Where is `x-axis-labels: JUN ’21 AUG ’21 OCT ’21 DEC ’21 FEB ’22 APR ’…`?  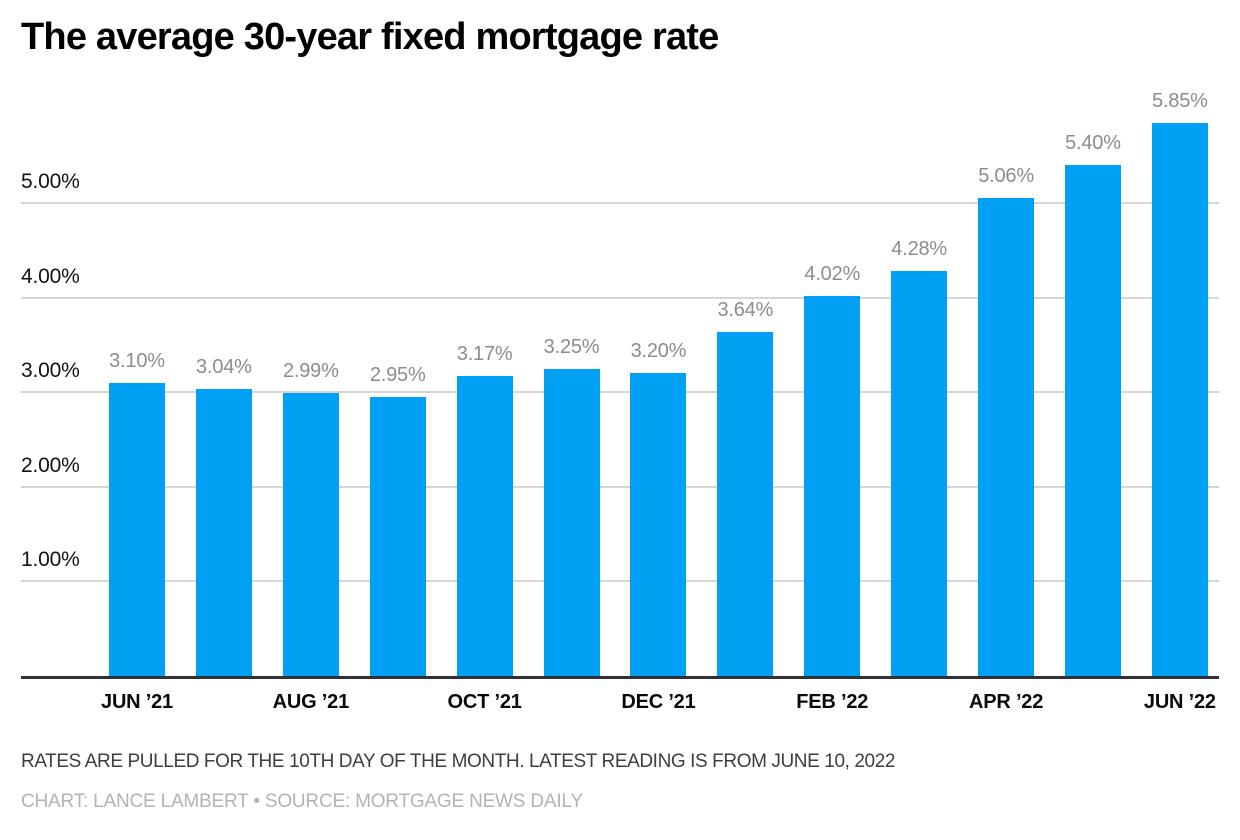
x-axis-labels: JUN ’21 AUG ’21 OCT ’21 DEC ’21 FEB ’22 APR ’… is located at coordinates (658, 702).